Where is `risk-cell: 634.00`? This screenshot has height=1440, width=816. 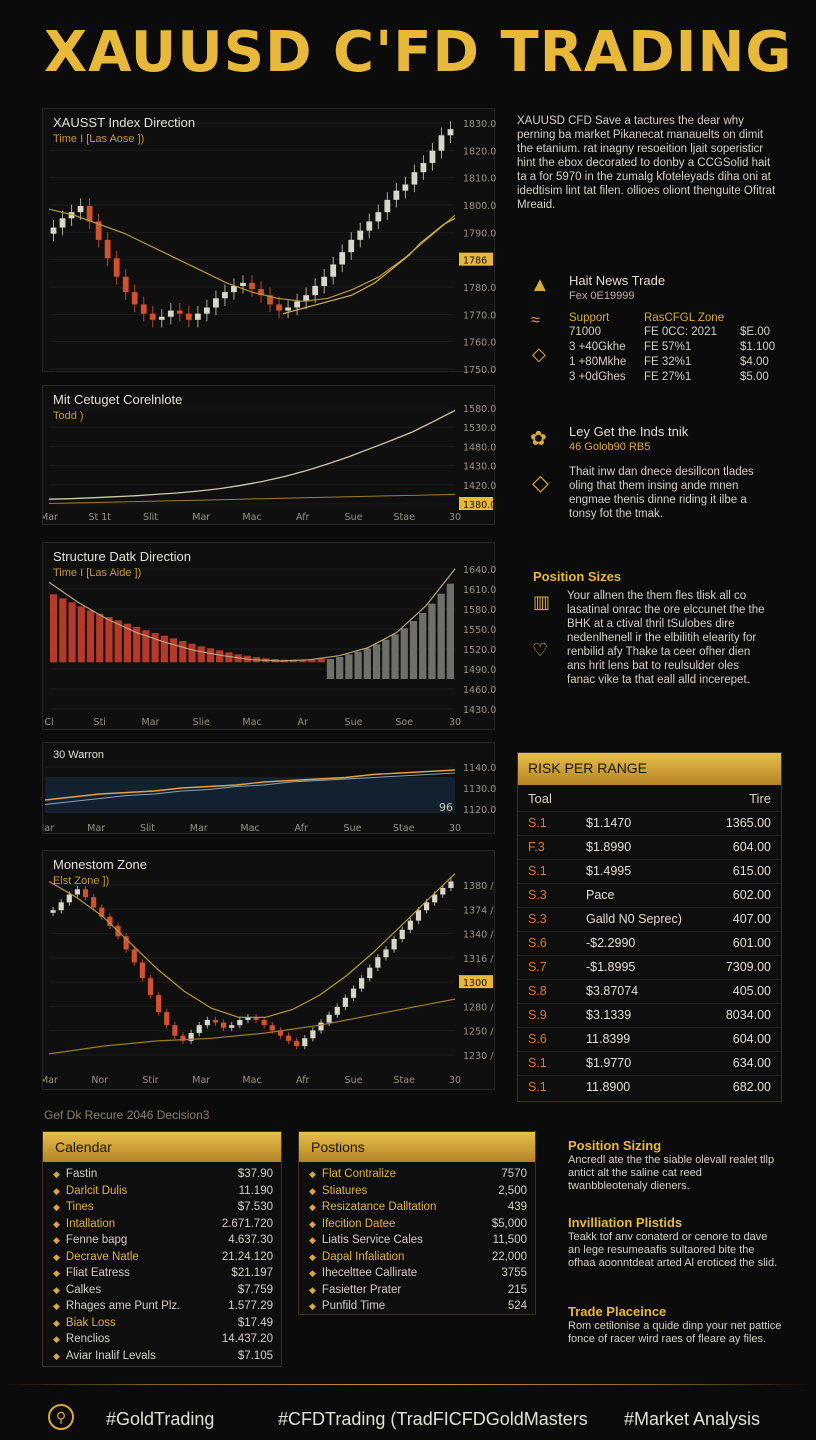
risk-cell: 634.00 is located at coordinates (751, 1063).